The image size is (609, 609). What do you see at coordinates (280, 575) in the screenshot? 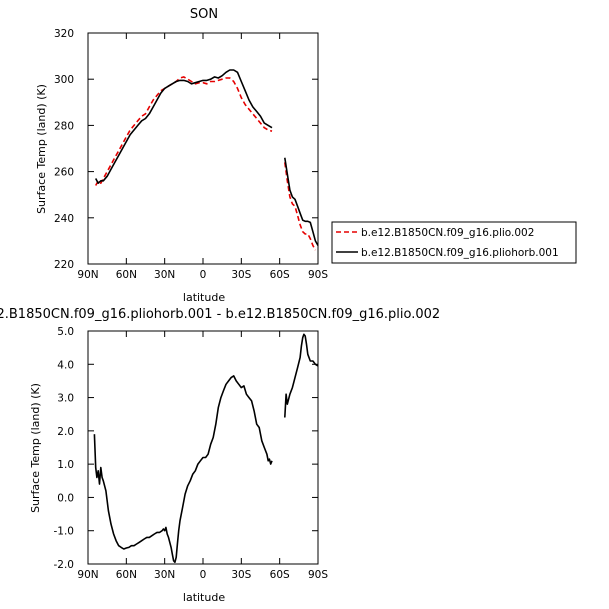
I see `chart-bottom-xtick-label: 60S` at bounding box center [280, 575].